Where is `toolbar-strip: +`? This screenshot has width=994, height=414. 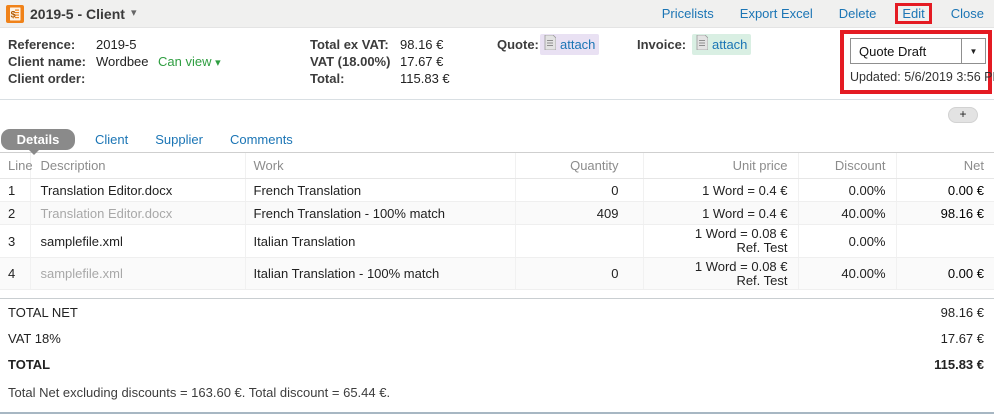 toolbar-strip: + is located at coordinates (497, 113).